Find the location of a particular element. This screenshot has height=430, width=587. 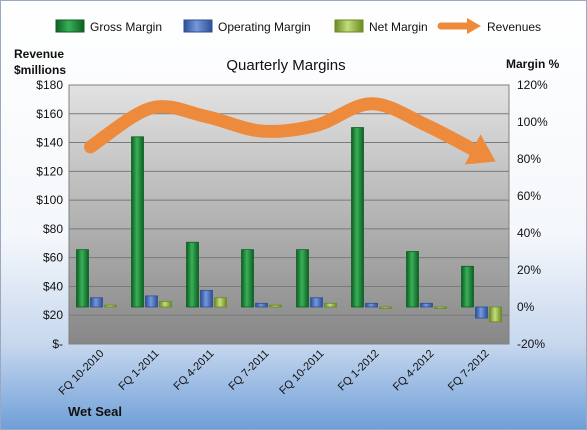

left-axis-tick-label: $- is located at coordinates (57, 344).